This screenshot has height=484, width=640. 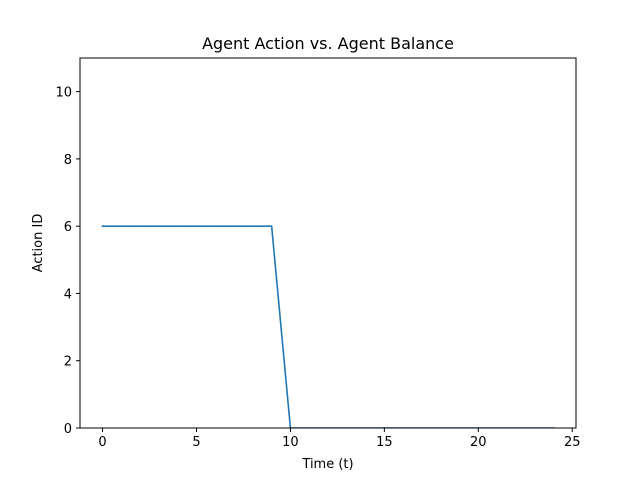 What do you see at coordinates (68, 429) in the screenshot?
I see `y-tick-label: 0` at bounding box center [68, 429].